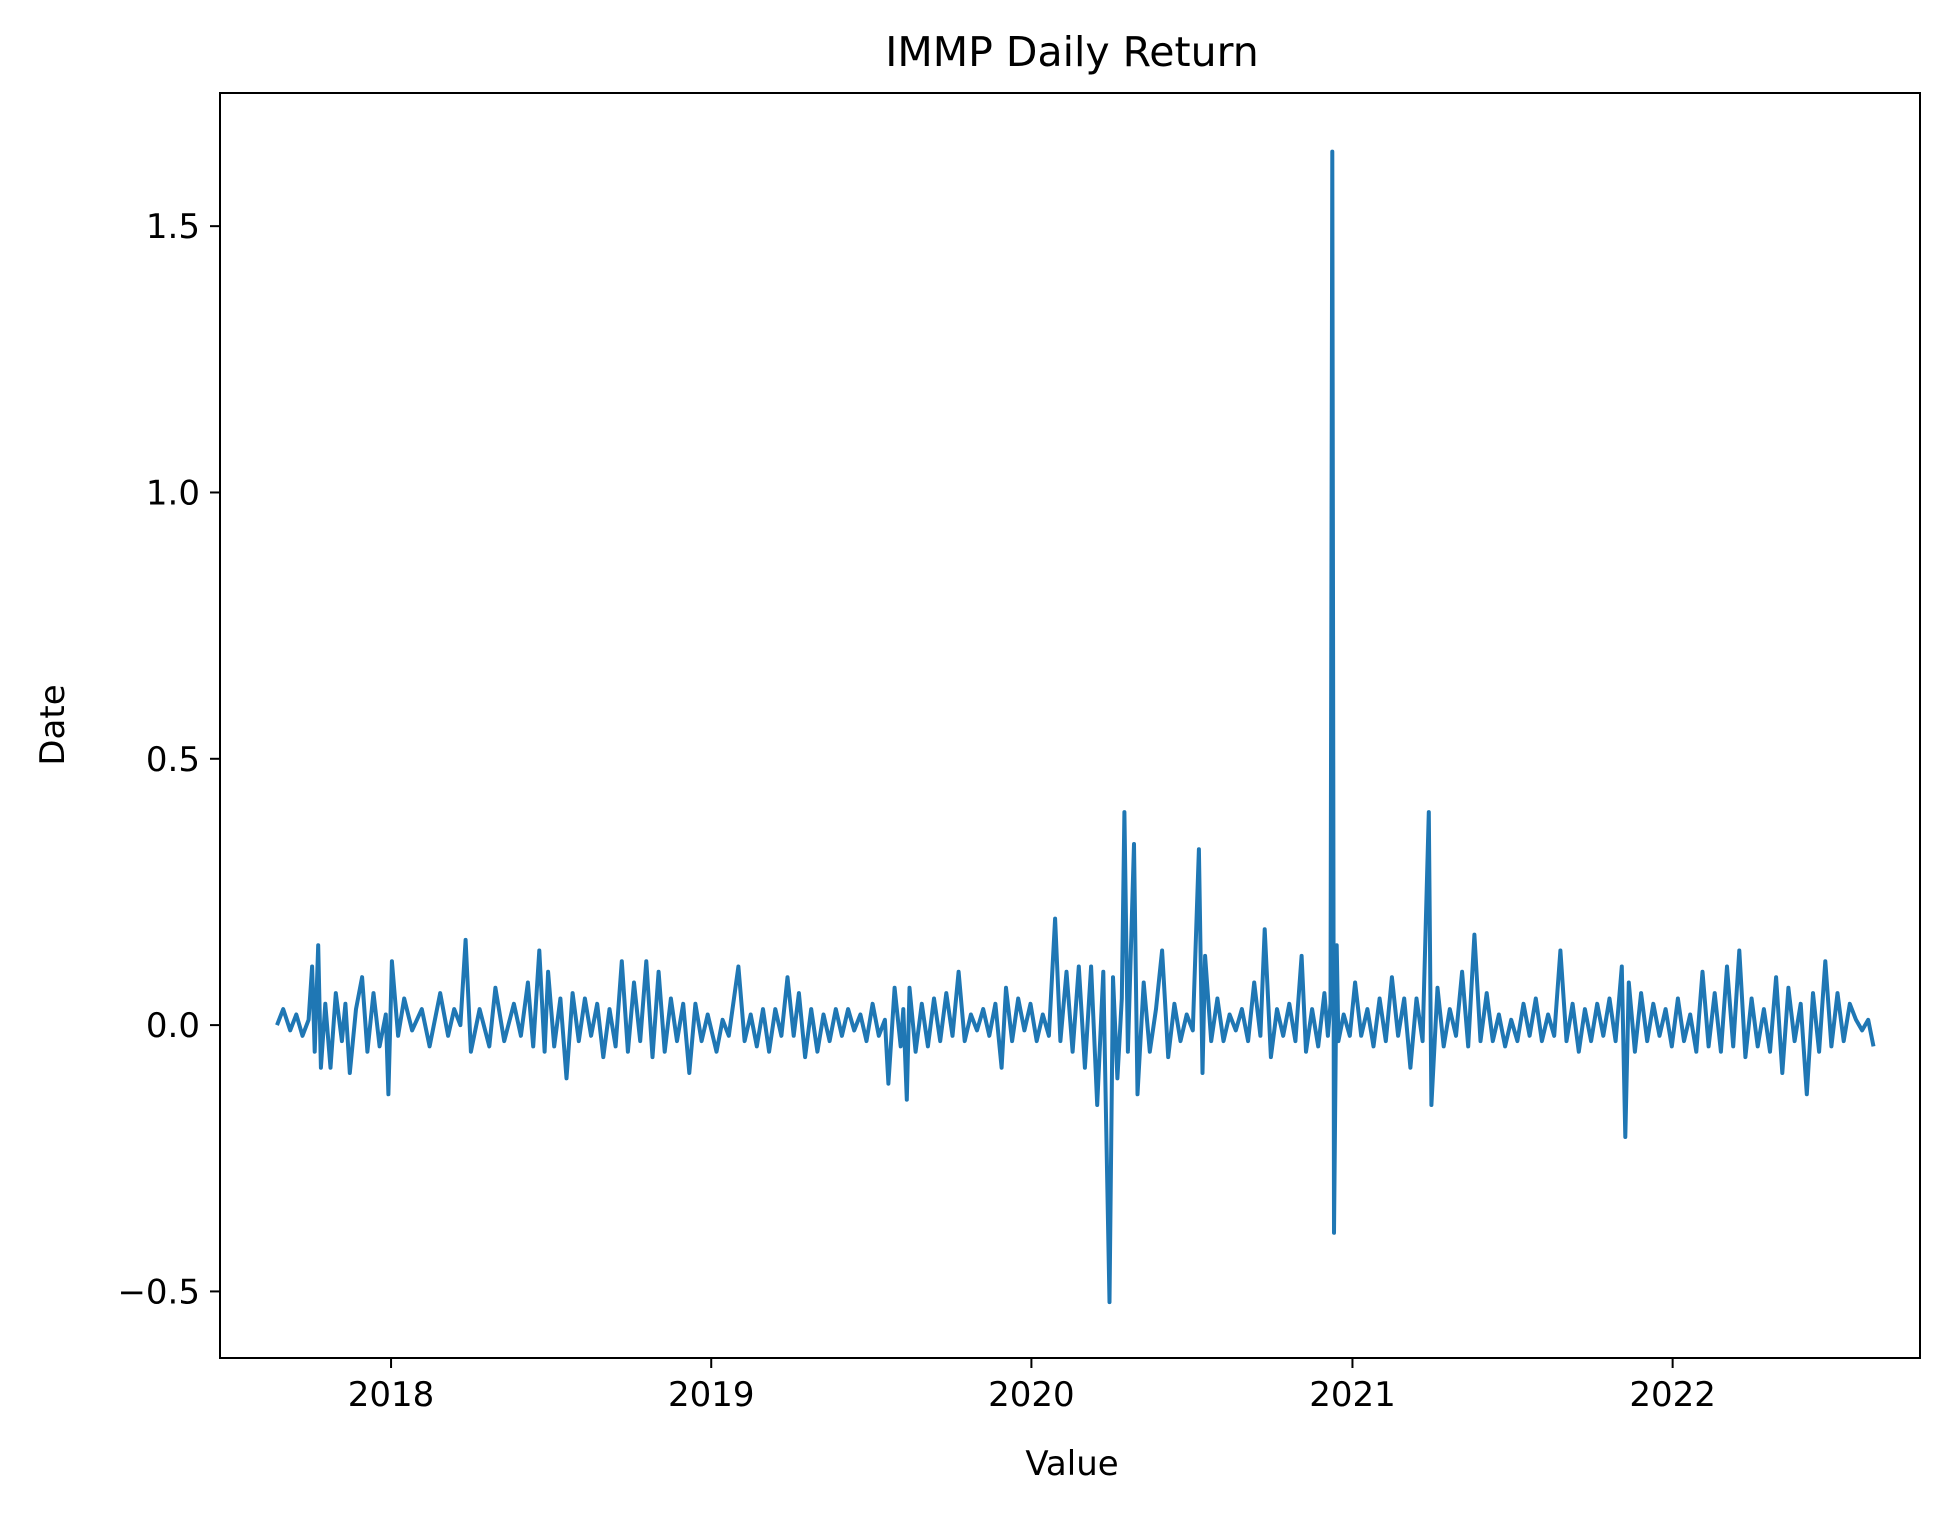  I want to click on y-tick-label: −0.5, so click(158, 1292).